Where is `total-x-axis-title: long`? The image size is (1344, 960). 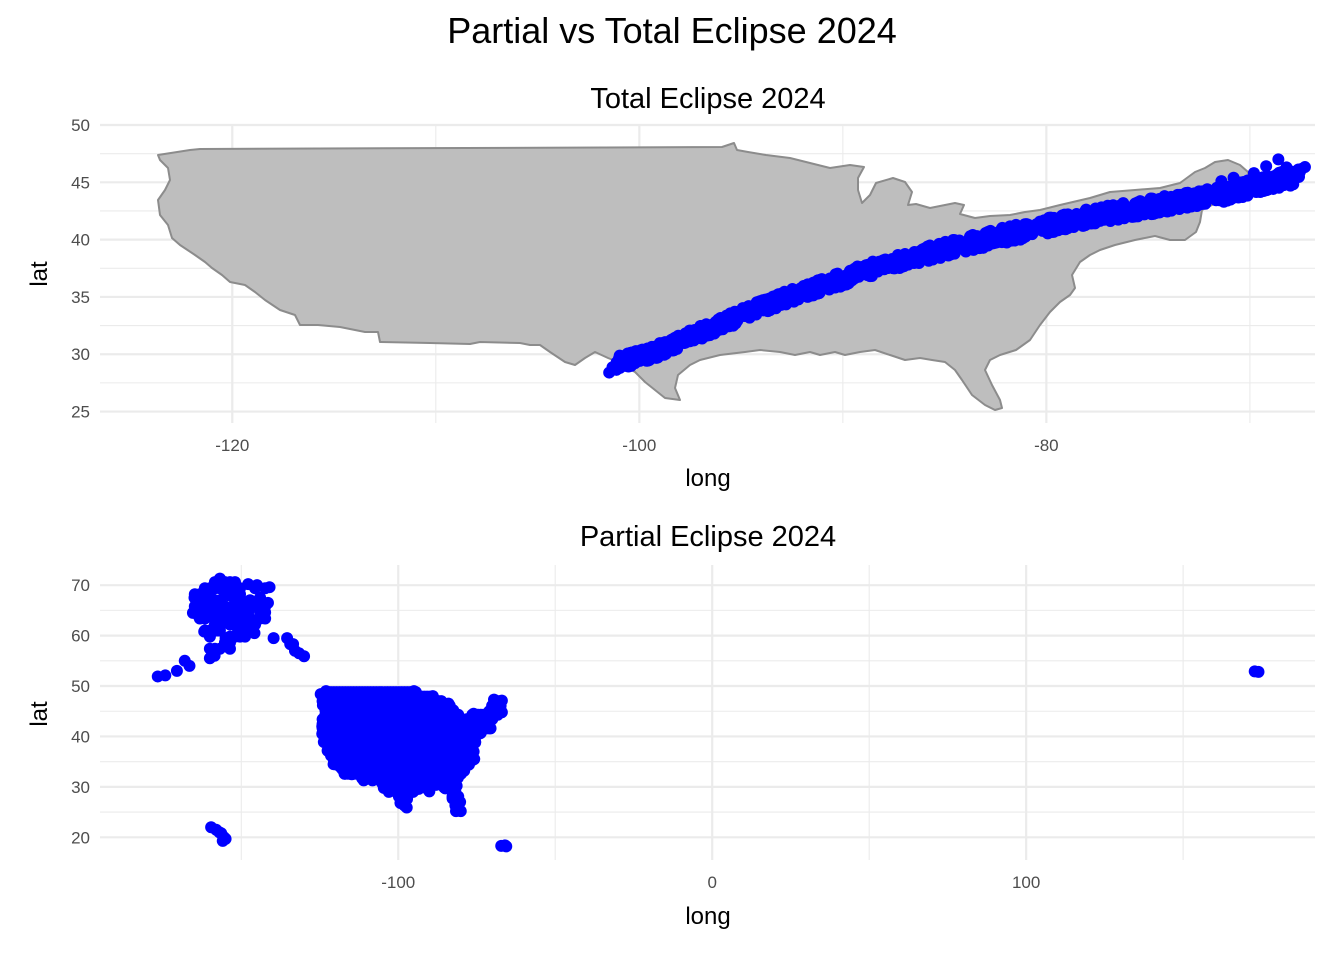
total-x-axis-title: long is located at coordinates (707, 478).